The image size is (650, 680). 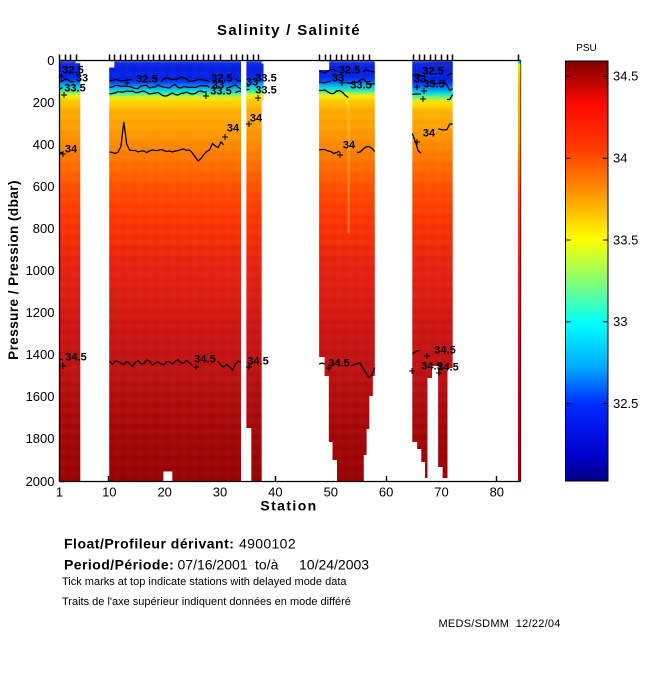 I want to click on svg-text: 2000, so click(x=40, y=481).